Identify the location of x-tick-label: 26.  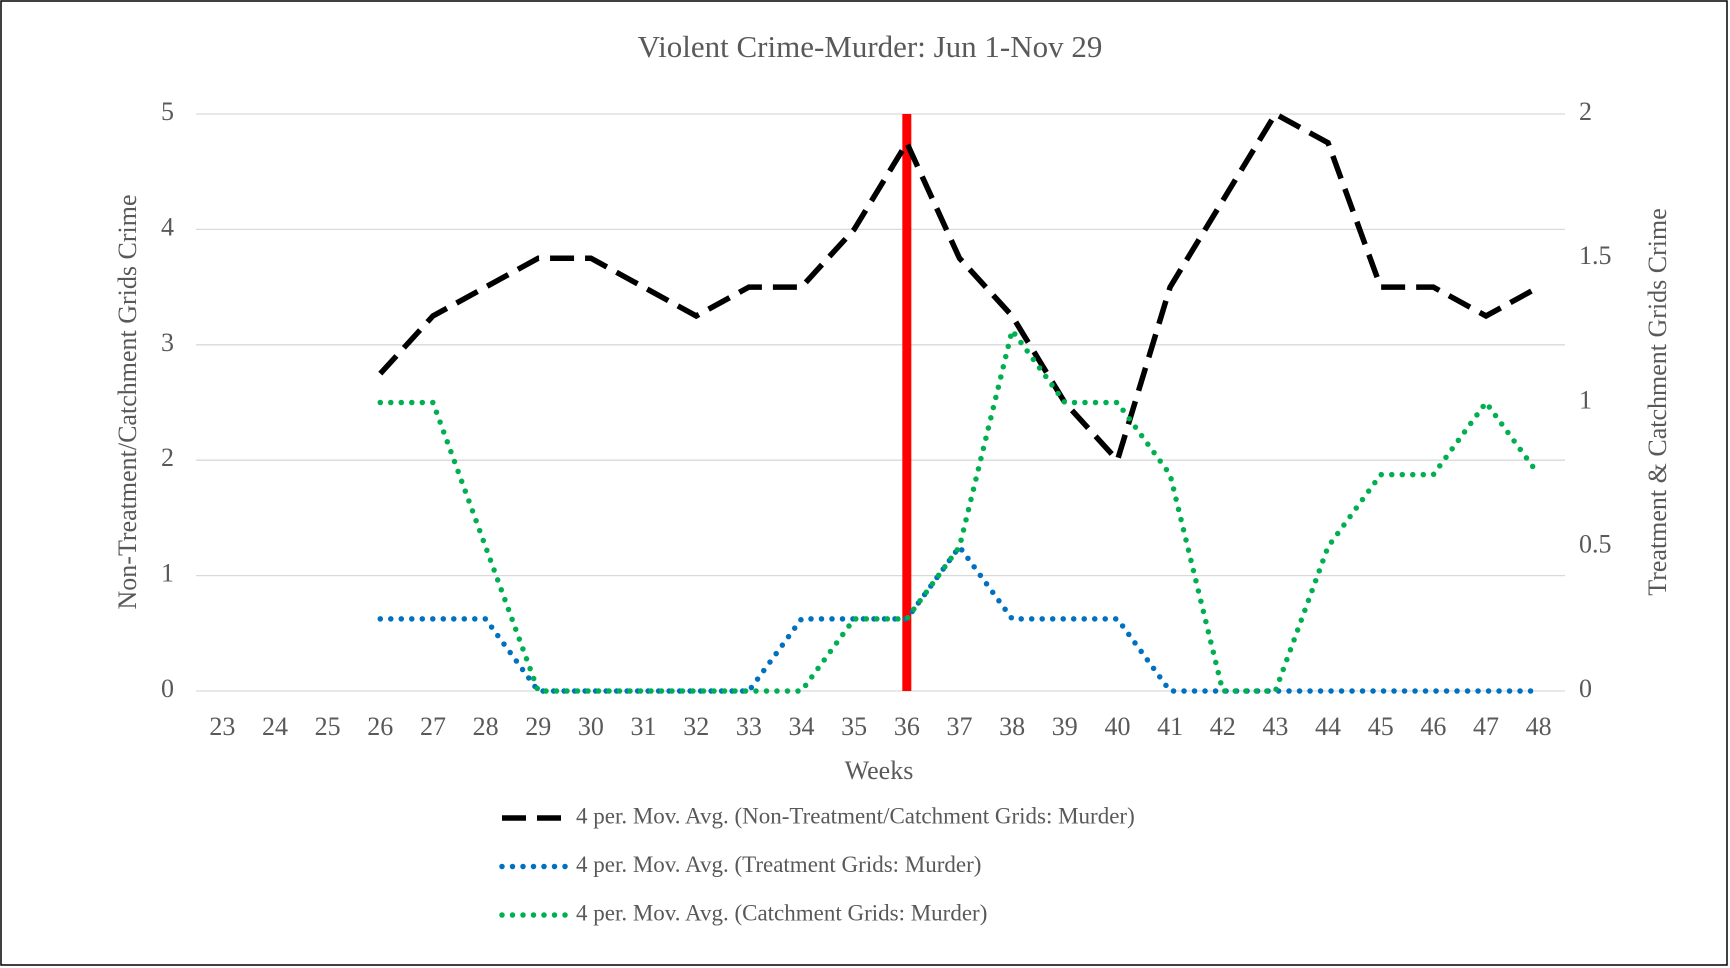
(380, 726).